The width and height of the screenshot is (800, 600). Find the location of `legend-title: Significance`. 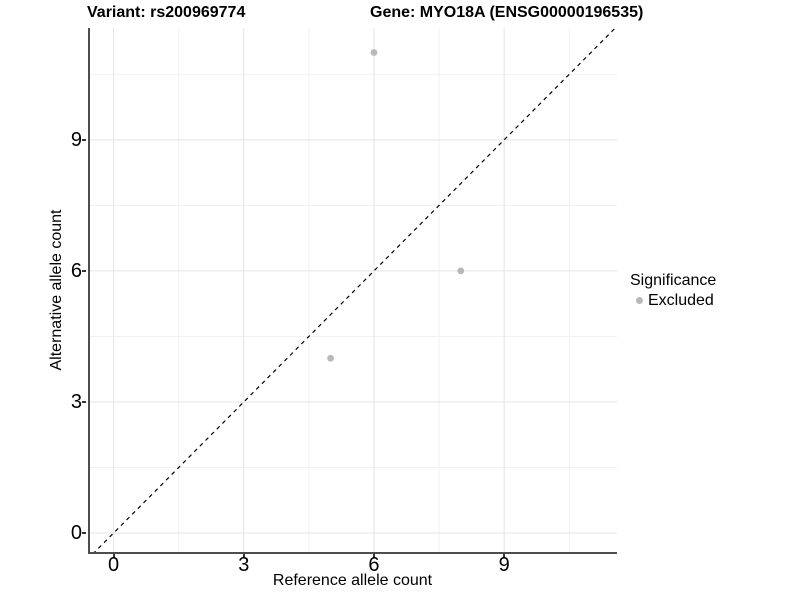

legend-title: Significance is located at coordinates (673, 280).